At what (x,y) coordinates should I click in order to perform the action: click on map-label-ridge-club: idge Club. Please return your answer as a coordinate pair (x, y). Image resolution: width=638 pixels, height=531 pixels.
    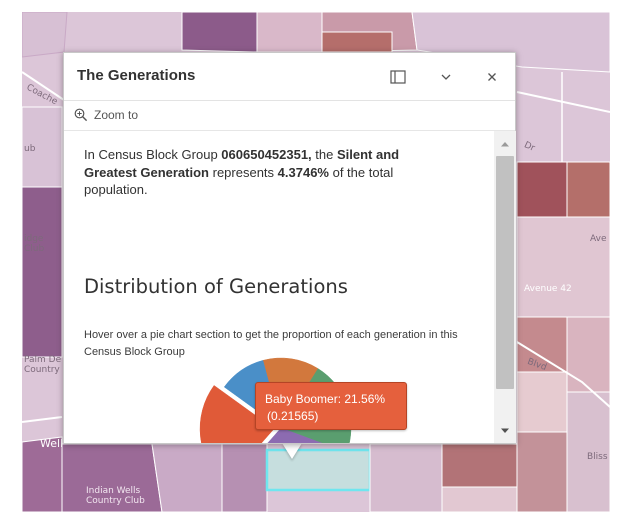
    Looking at the image, I should click on (34, 244).